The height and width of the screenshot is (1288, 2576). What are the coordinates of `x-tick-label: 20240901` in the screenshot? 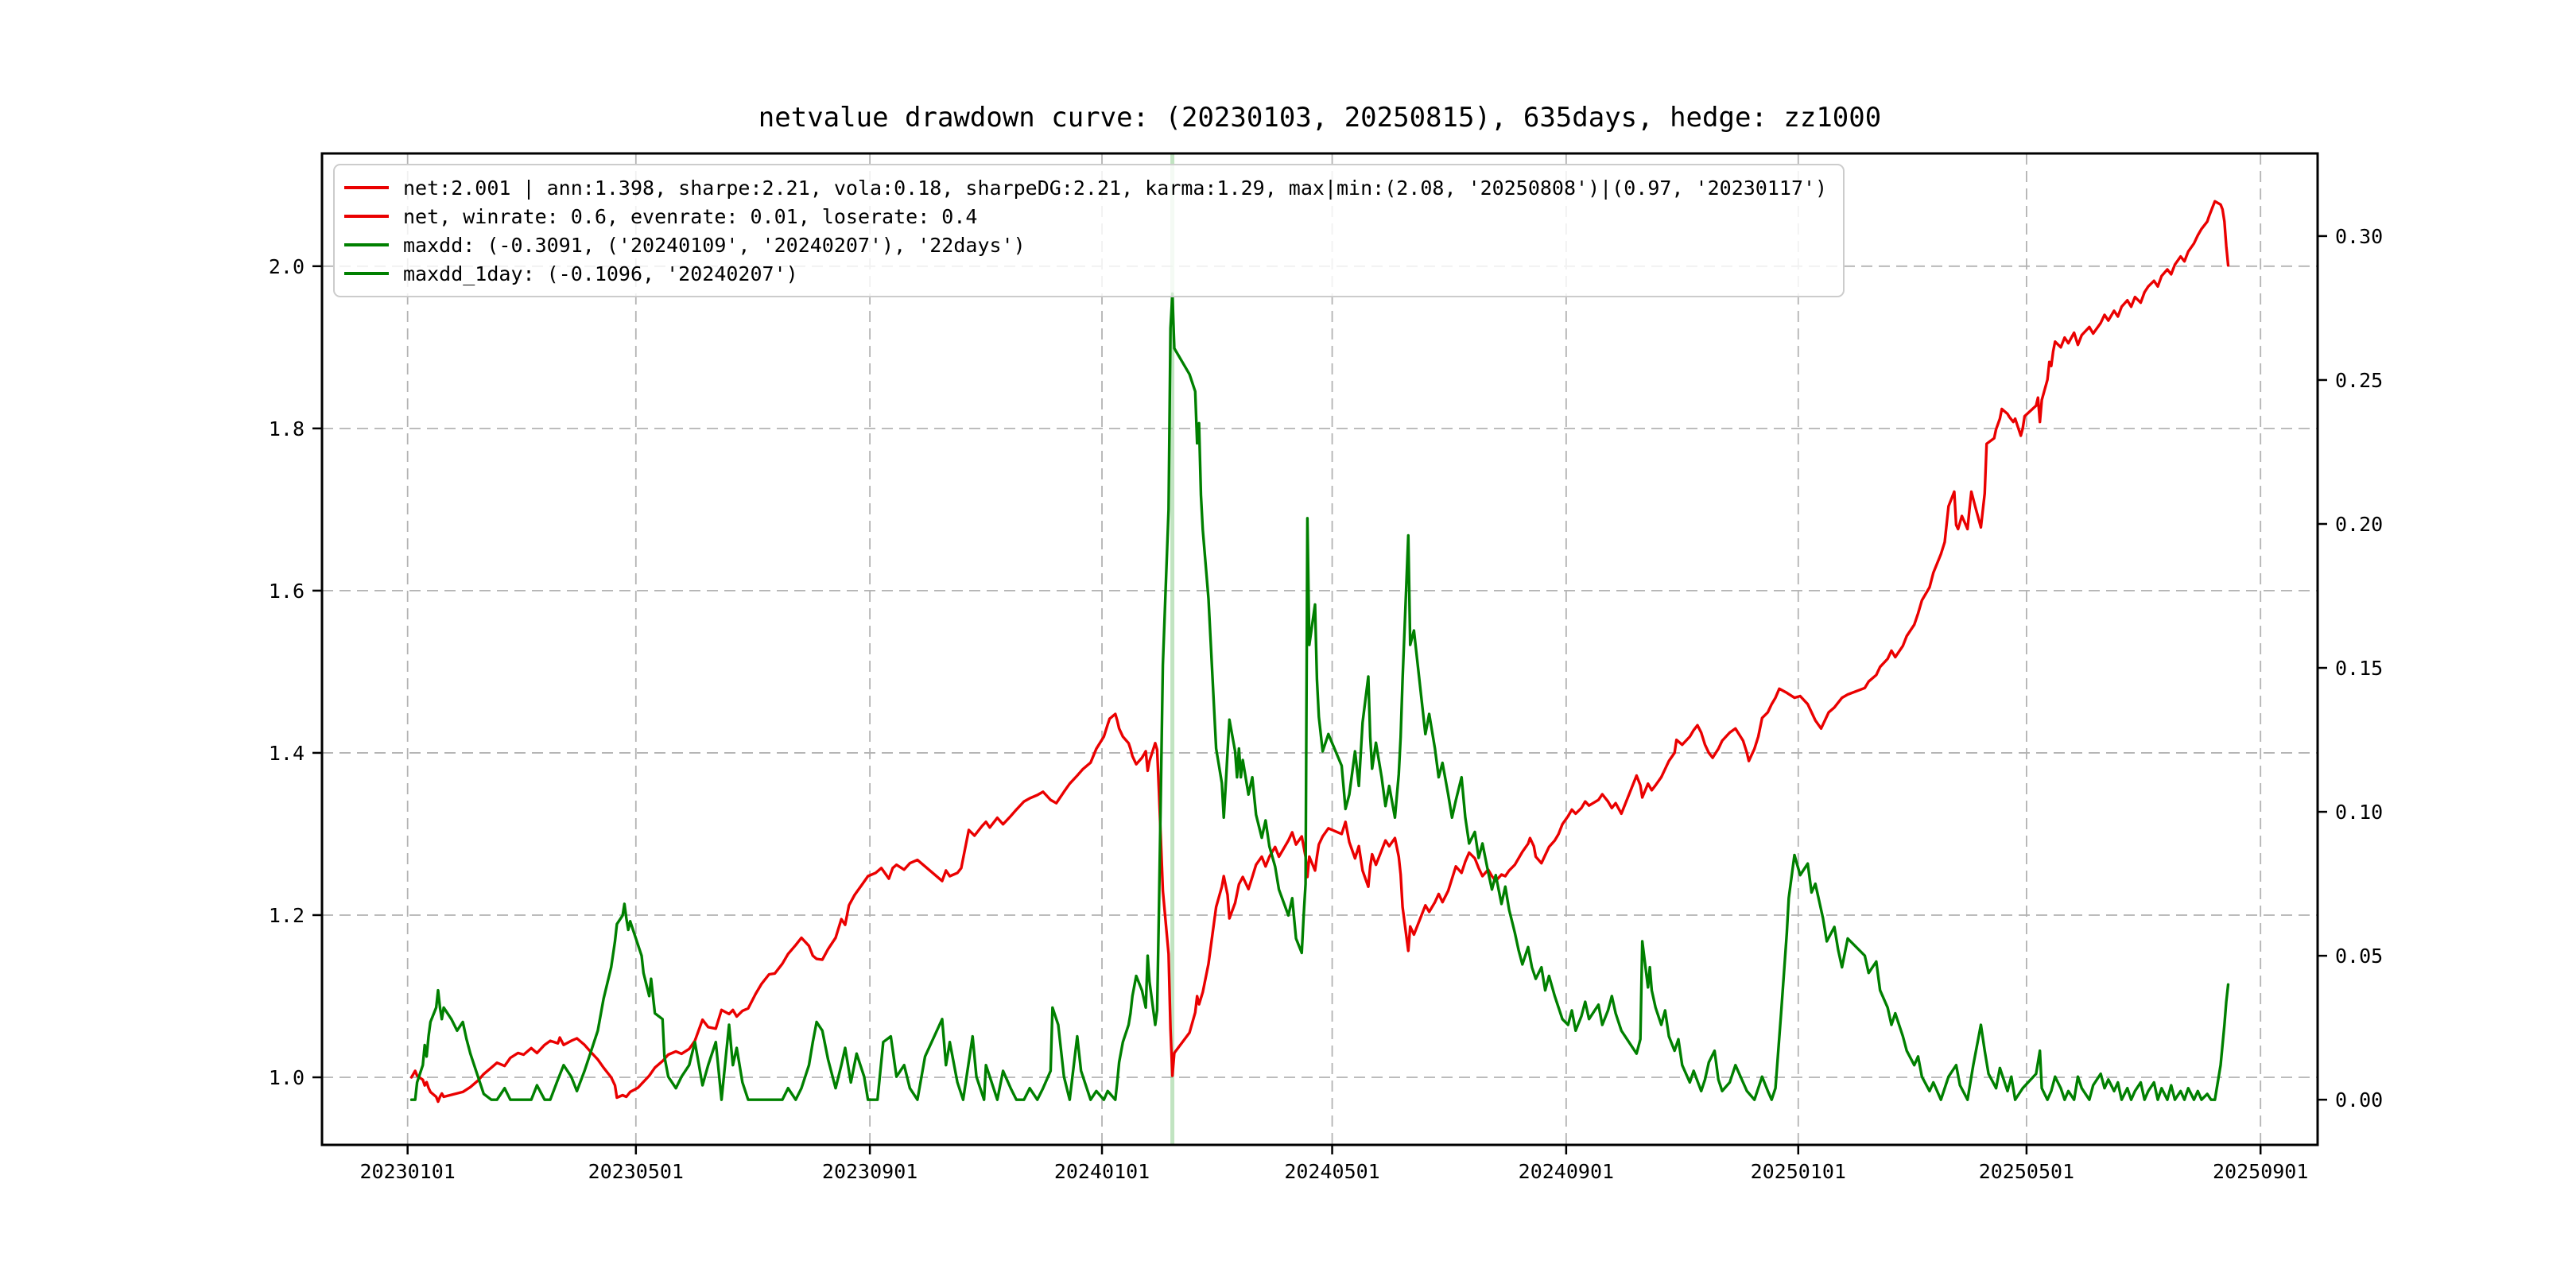 It's located at (1567, 1171).